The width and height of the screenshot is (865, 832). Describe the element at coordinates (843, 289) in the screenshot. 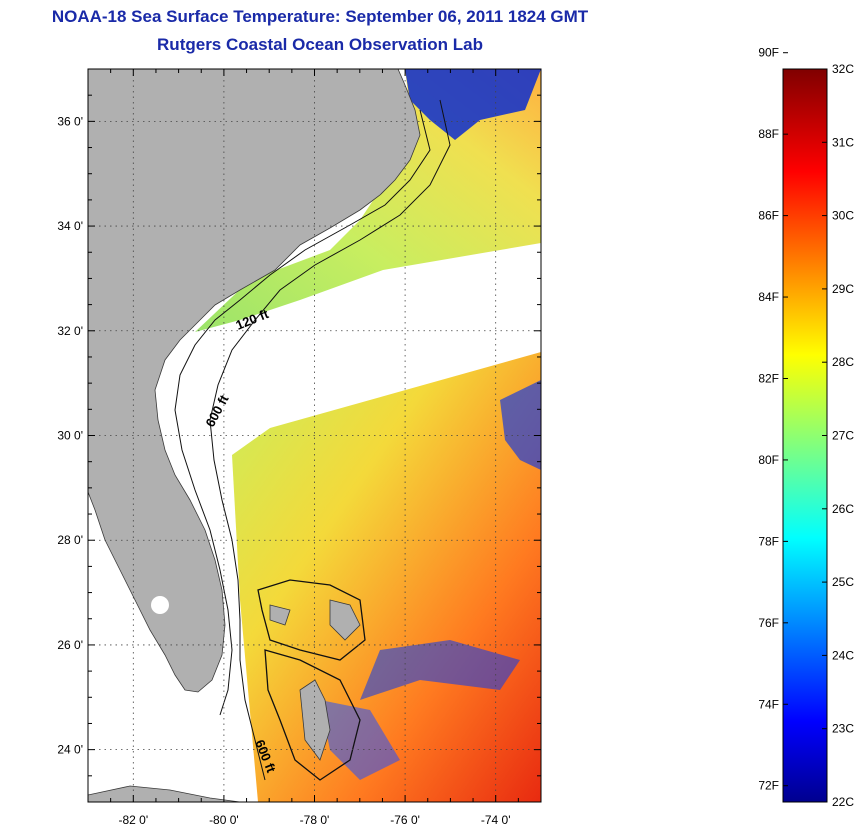

I see `colorbar-c-label: 29C` at that location.